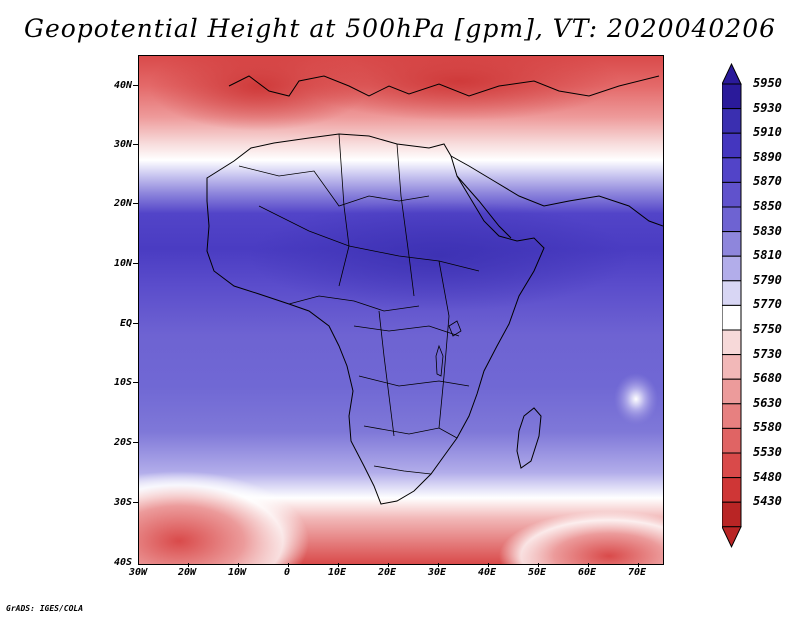 The width and height of the screenshot is (800, 618). What do you see at coordinates (487, 572) in the screenshot?
I see `lon-label-40e: 40E` at bounding box center [487, 572].